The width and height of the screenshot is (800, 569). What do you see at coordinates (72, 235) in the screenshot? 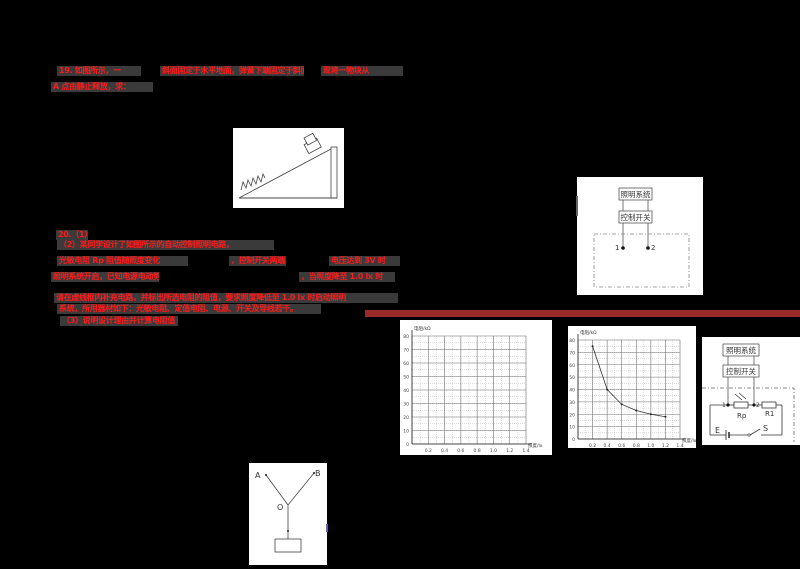
I see `question-20-label: 20.（1）` at bounding box center [72, 235].